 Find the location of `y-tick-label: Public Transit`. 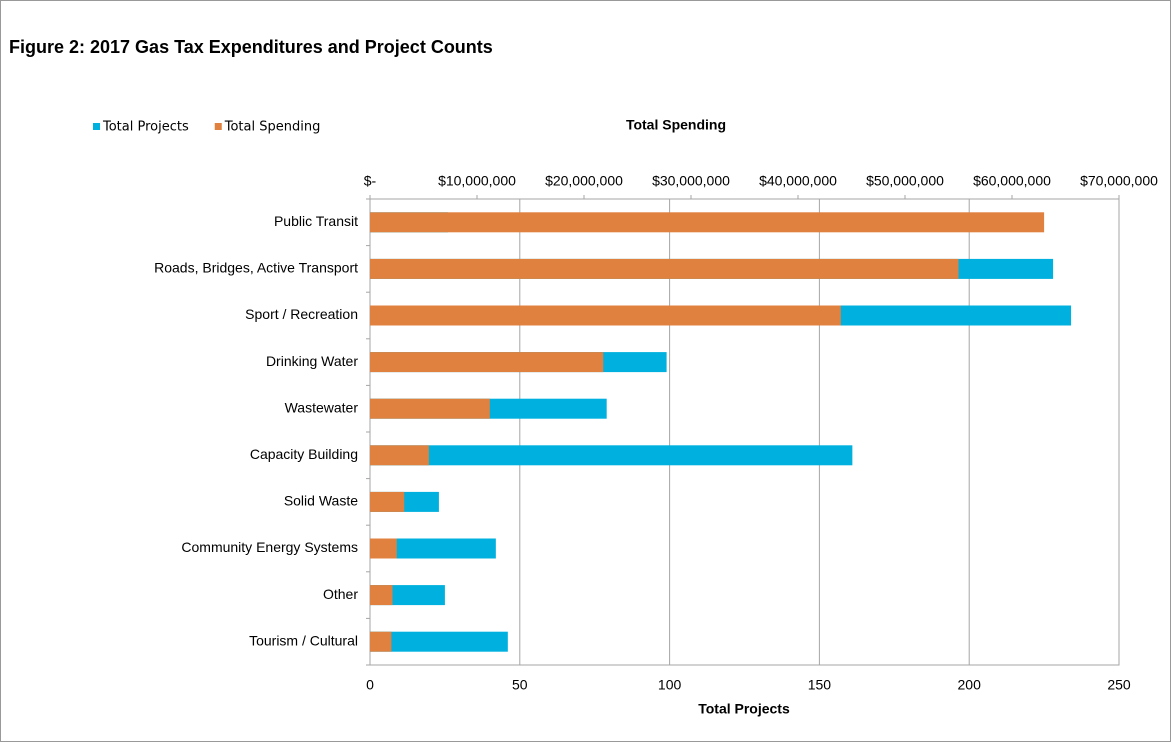

y-tick-label: Public Transit is located at coordinates (316, 221).